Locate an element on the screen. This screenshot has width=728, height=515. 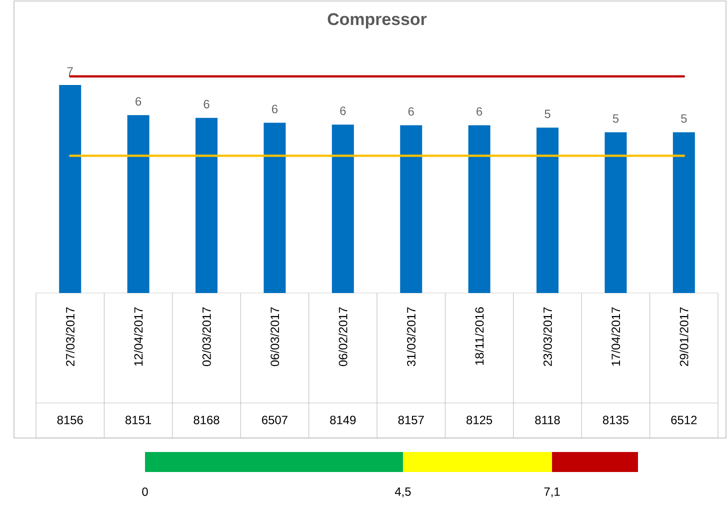
x-tick-label: 0 is located at coordinates (145, 492).